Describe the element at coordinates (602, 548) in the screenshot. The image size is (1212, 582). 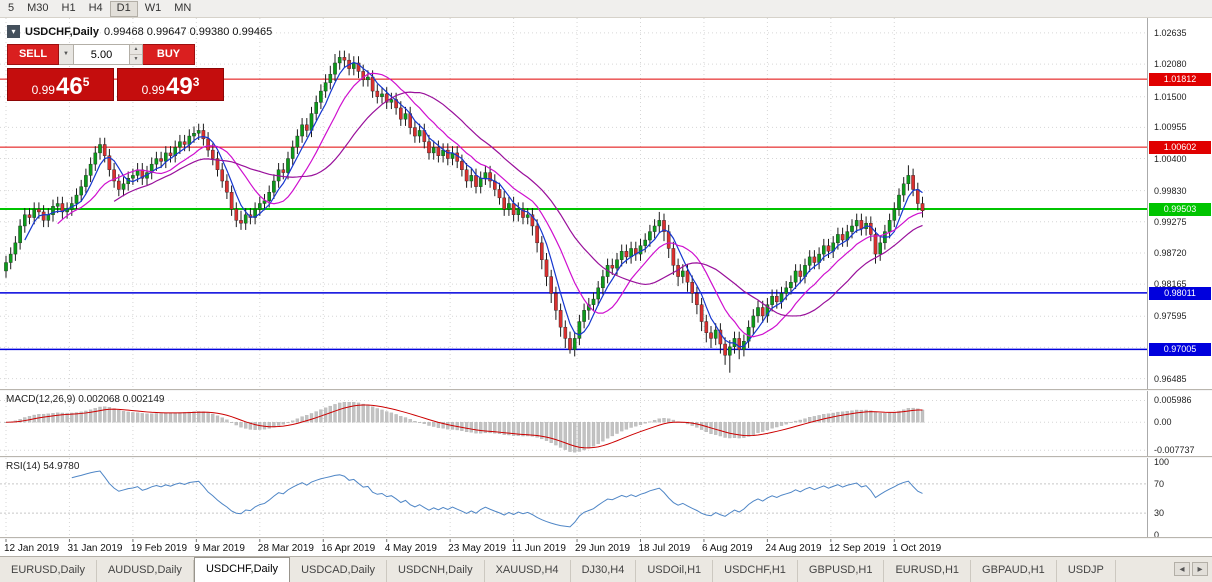
I see `date-axis-label: 29 Jun 2019` at that location.